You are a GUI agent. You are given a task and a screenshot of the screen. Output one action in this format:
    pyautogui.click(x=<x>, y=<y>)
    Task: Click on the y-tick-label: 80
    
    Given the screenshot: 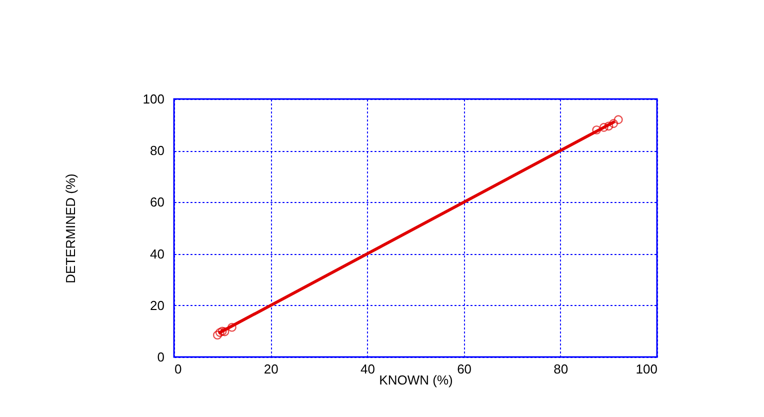 What is the action you would take?
    pyautogui.click(x=157, y=150)
    